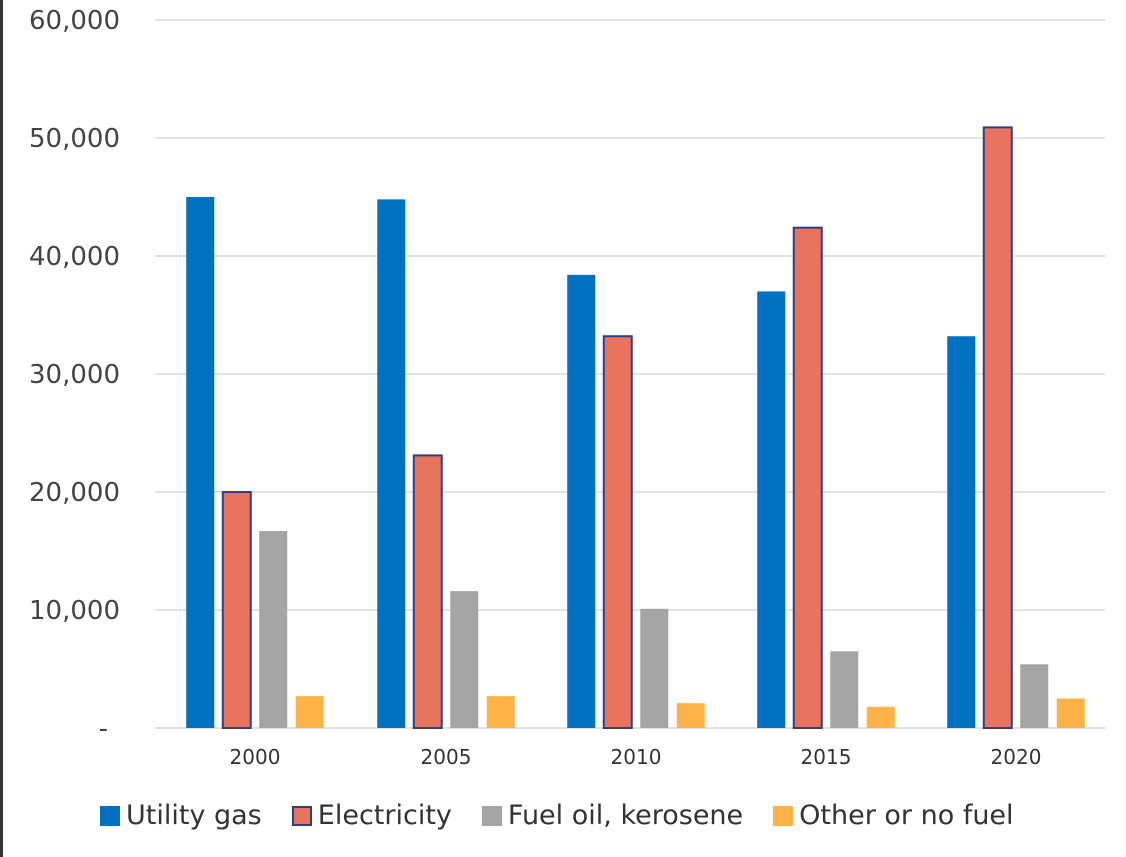  Describe the element at coordinates (1016, 757) in the screenshot. I see `x-tick-label: 2020` at that location.